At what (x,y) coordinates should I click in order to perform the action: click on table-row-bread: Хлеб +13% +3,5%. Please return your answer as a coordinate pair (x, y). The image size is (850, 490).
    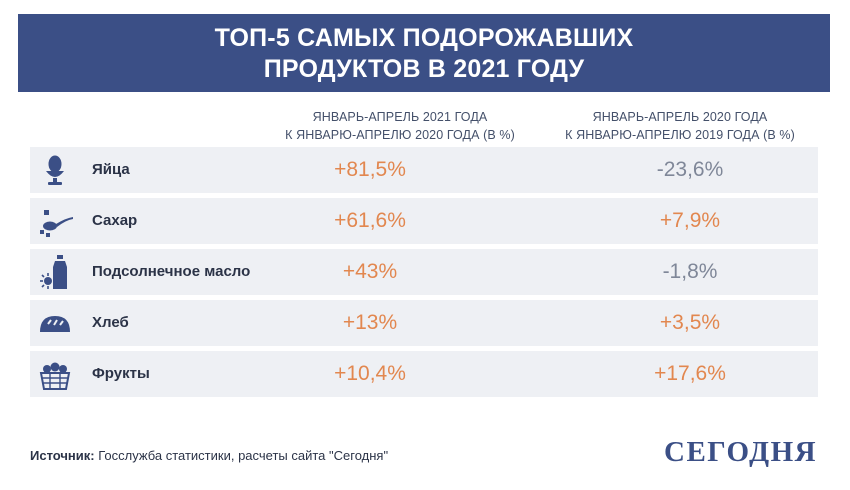
    Looking at the image, I should click on (424, 323).